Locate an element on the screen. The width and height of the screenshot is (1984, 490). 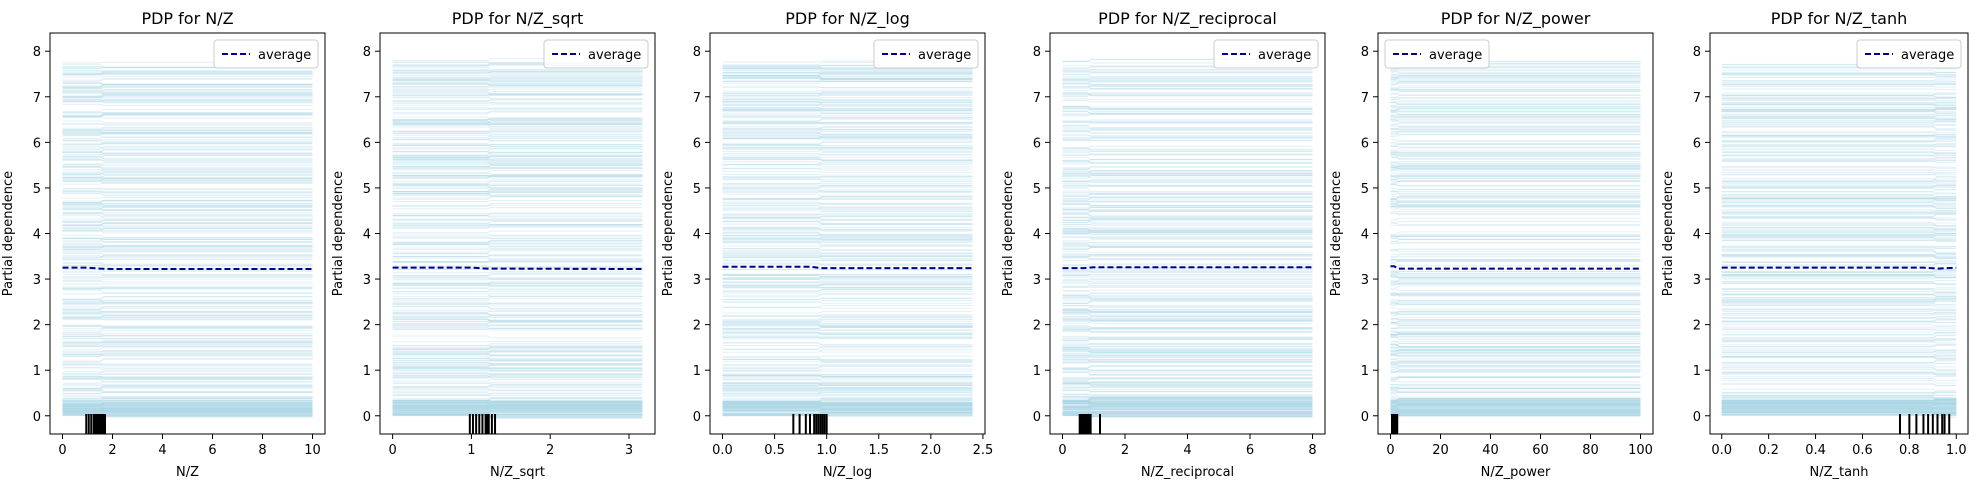
y-tick-label: 0 is located at coordinates (367, 417).